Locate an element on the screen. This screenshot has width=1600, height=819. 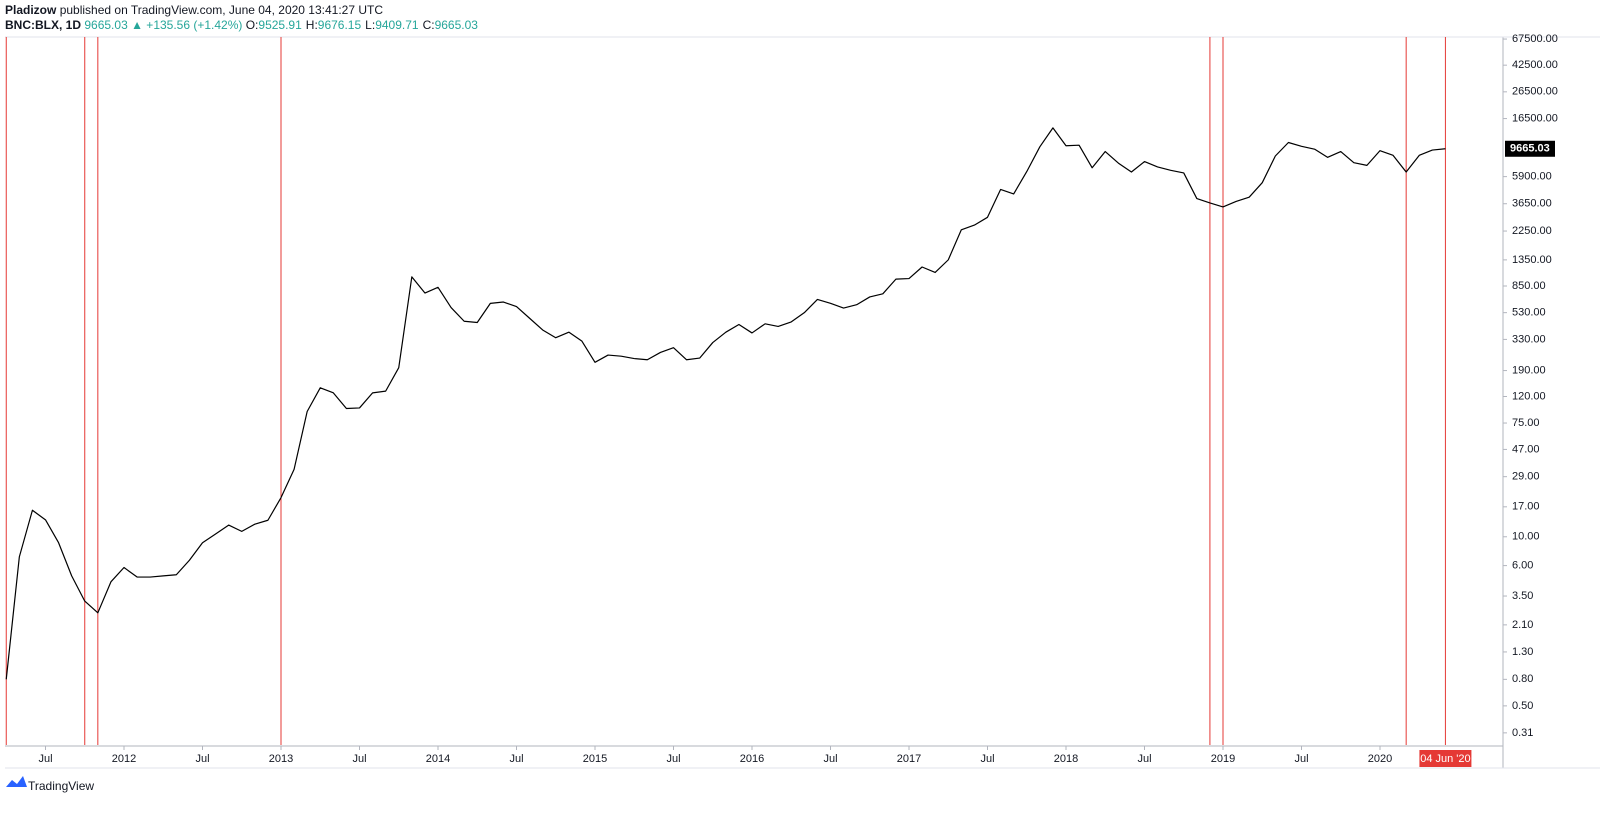
y-tick-label: 3.50 is located at coordinates (1522, 596).